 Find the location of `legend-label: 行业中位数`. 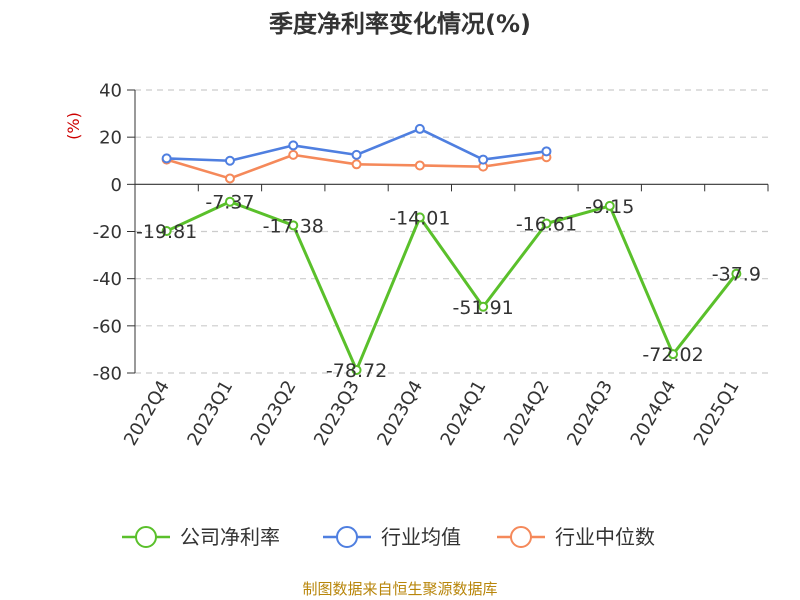

legend-label: 行业中位数 is located at coordinates (605, 537).